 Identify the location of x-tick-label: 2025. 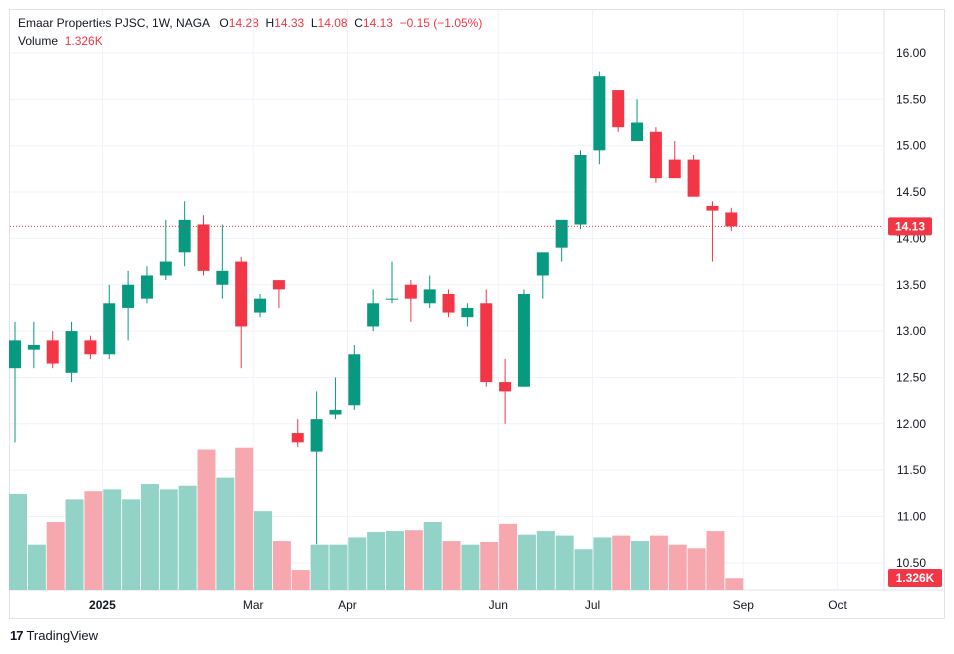
(102, 605).